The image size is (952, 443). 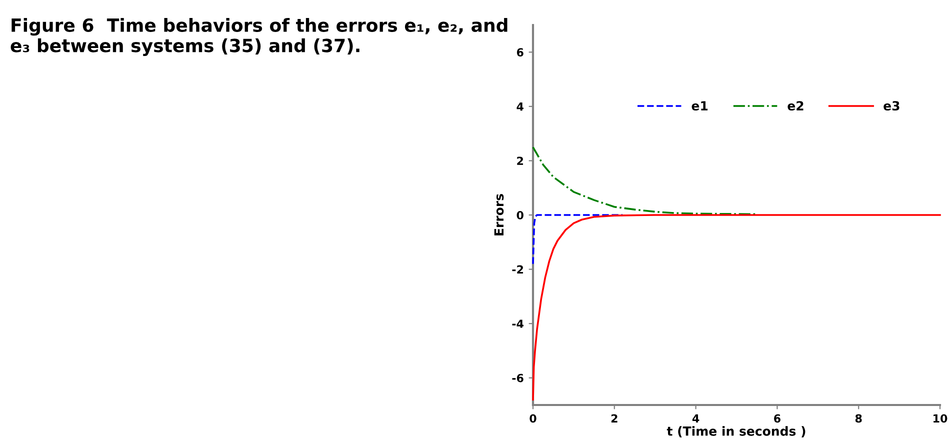 What do you see at coordinates (520, 160) in the screenshot?
I see `y-tick-label: 2` at bounding box center [520, 160].